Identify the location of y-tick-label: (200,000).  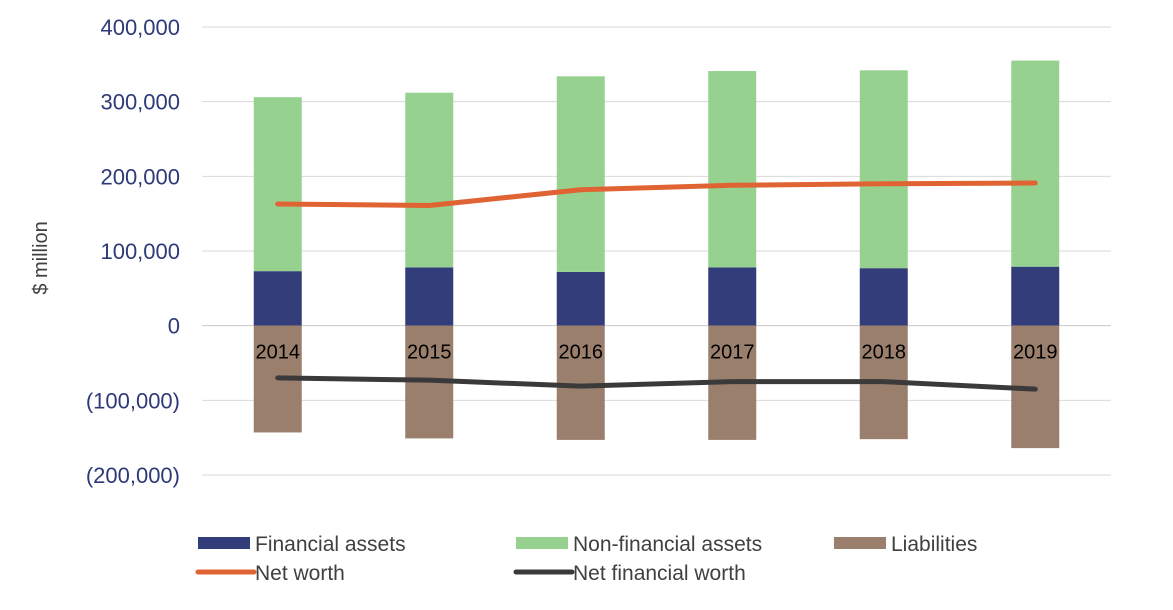
(133, 475).